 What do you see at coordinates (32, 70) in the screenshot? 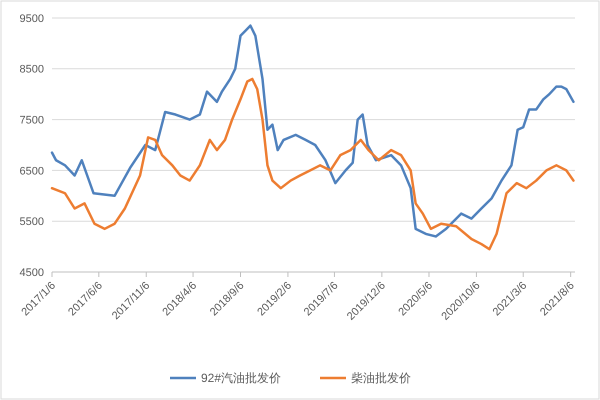
I see `y-tick-label: 8500` at bounding box center [32, 70].